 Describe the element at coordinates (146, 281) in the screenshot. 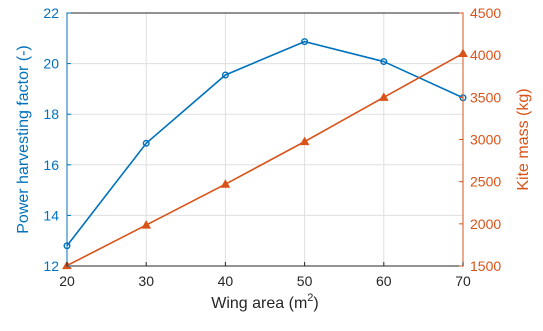

I see `x-tick-label: 30` at that location.